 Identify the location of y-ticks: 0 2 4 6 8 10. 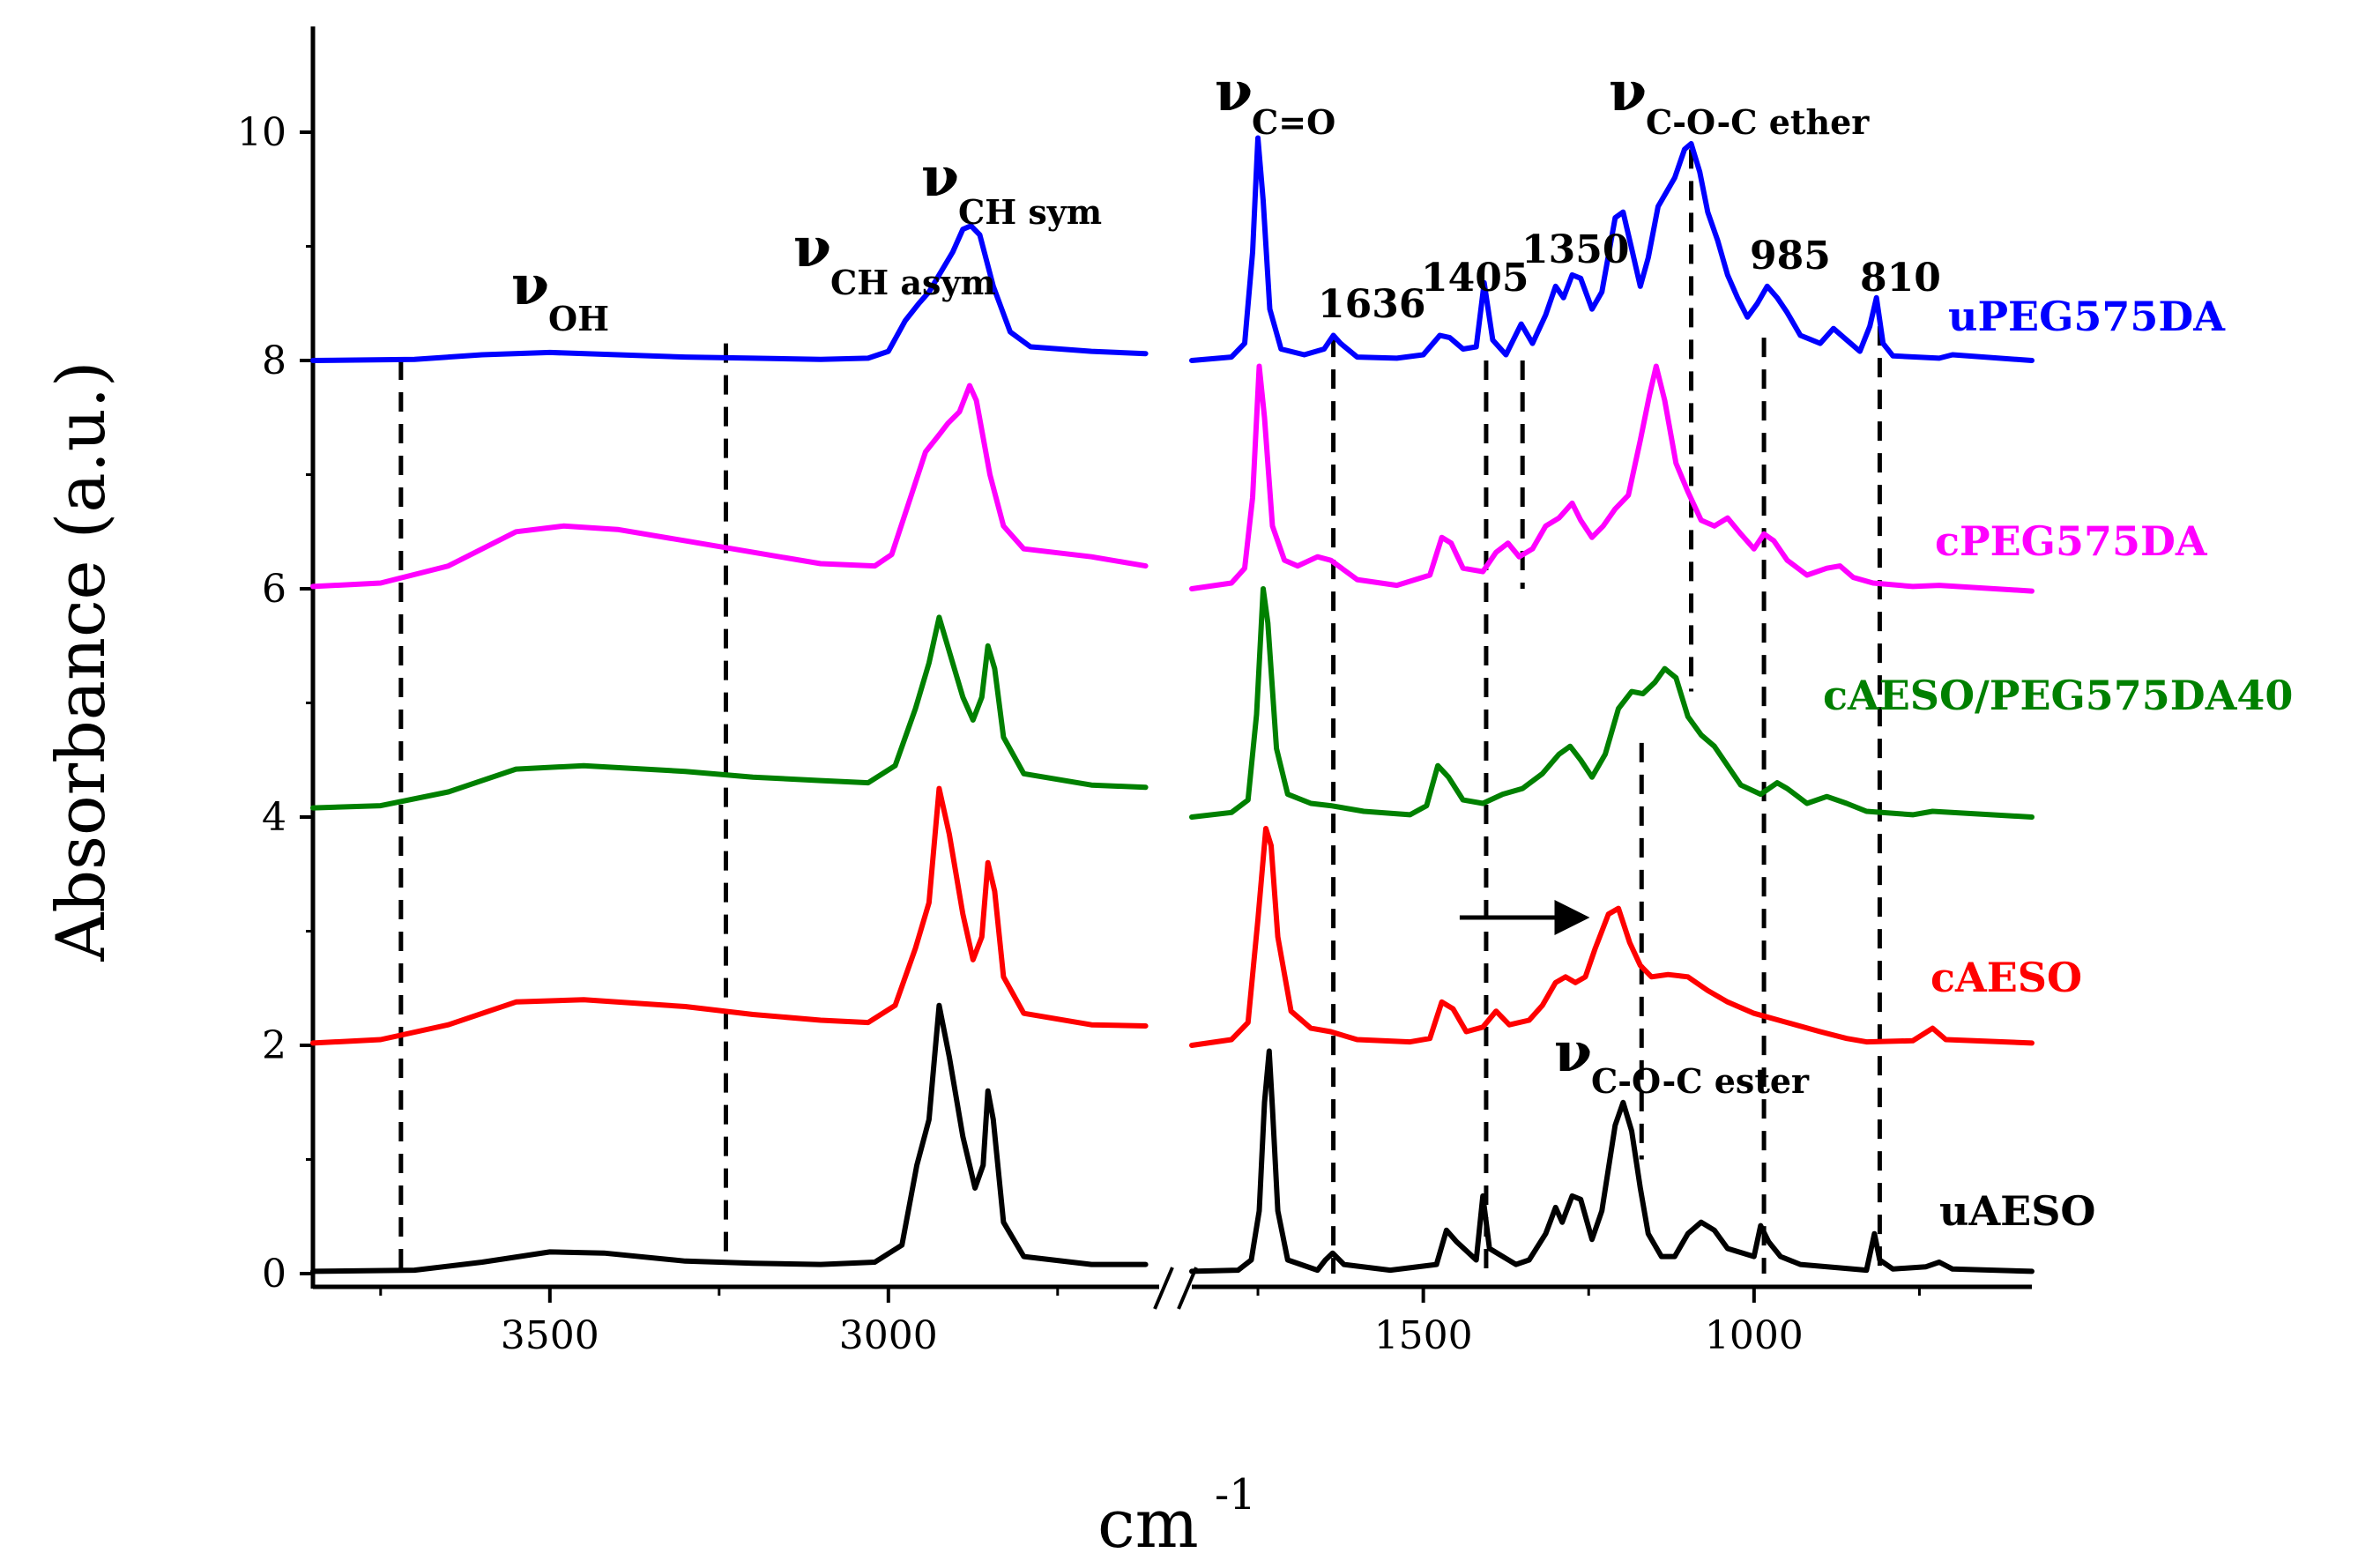
(275, 703).